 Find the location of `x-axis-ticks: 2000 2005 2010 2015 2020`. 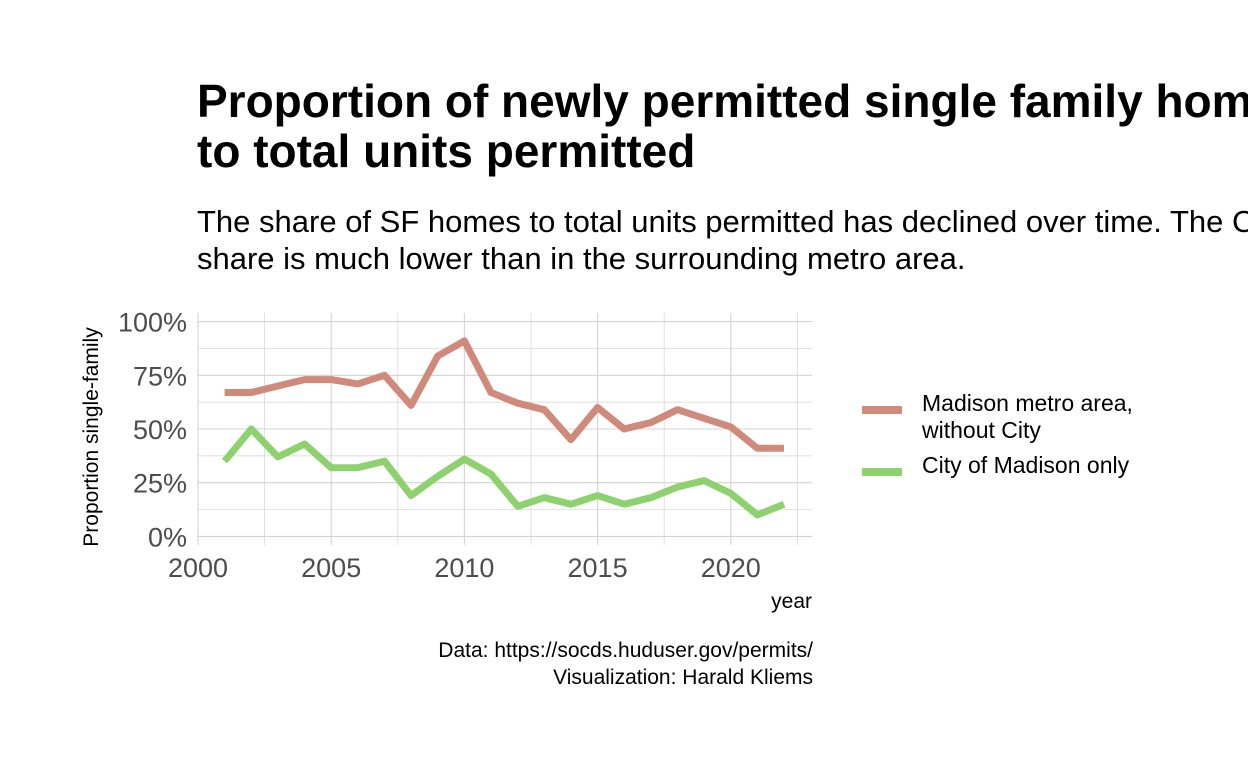

x-axis-ticks: 2000 2005 2010 2015 2020 is located at coordinates (464, 568).